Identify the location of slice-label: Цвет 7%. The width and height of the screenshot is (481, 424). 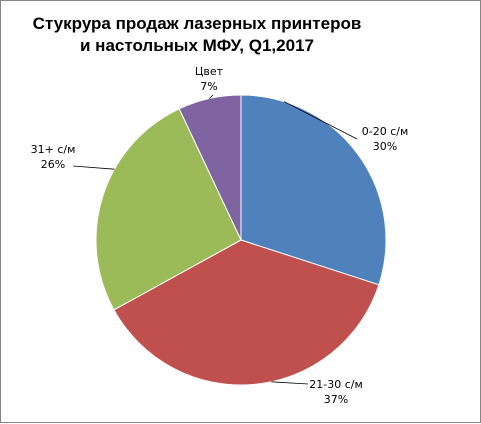
(209, 79).